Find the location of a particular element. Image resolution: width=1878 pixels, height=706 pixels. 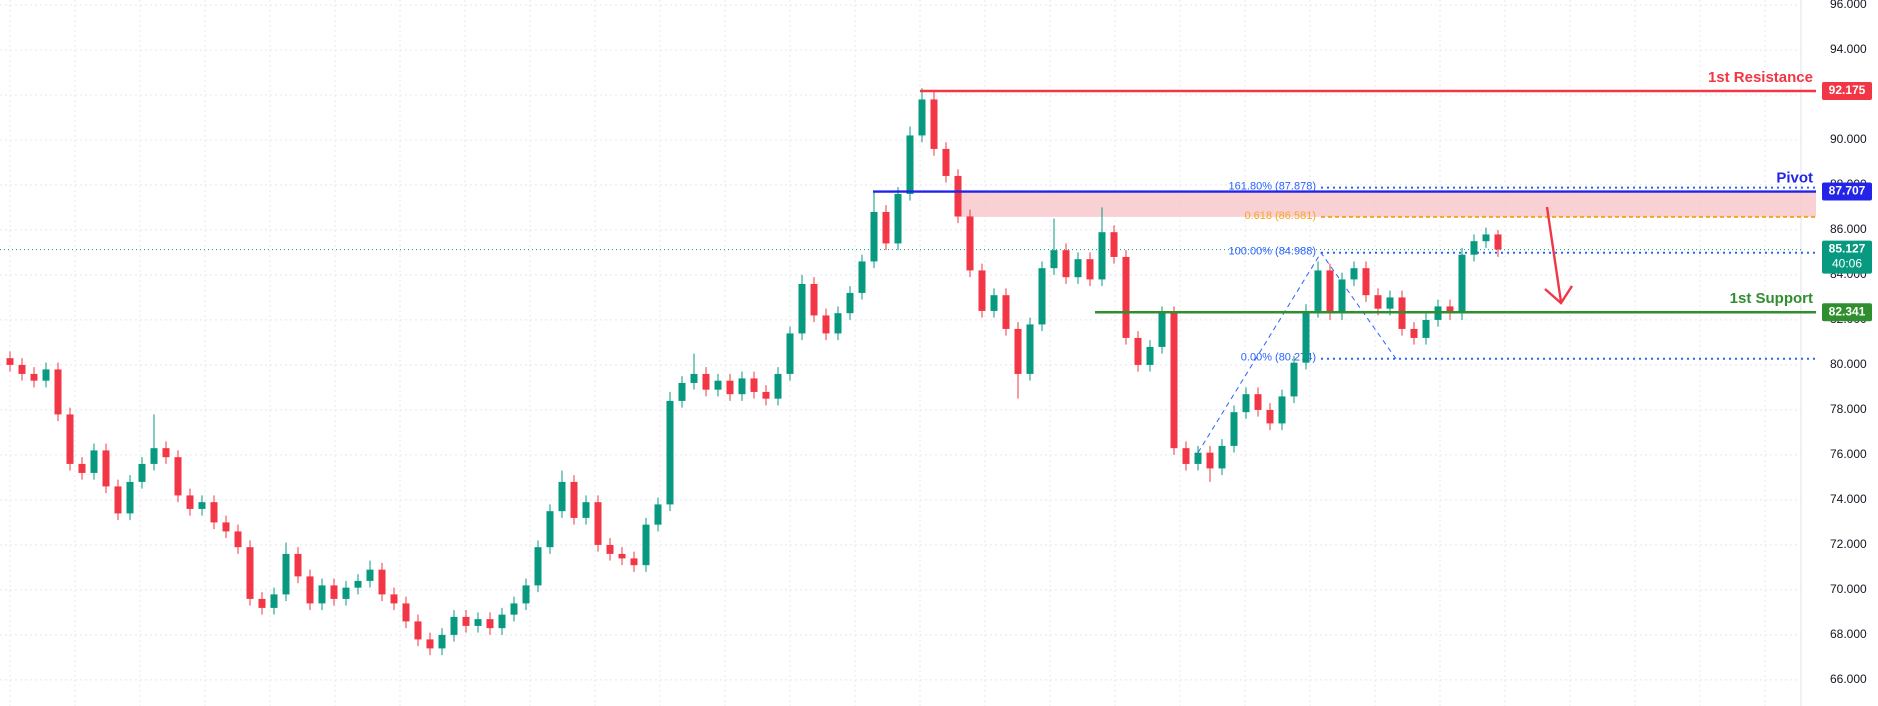

y-tick-label: 78.000 is located at coordinates (1848, 409).